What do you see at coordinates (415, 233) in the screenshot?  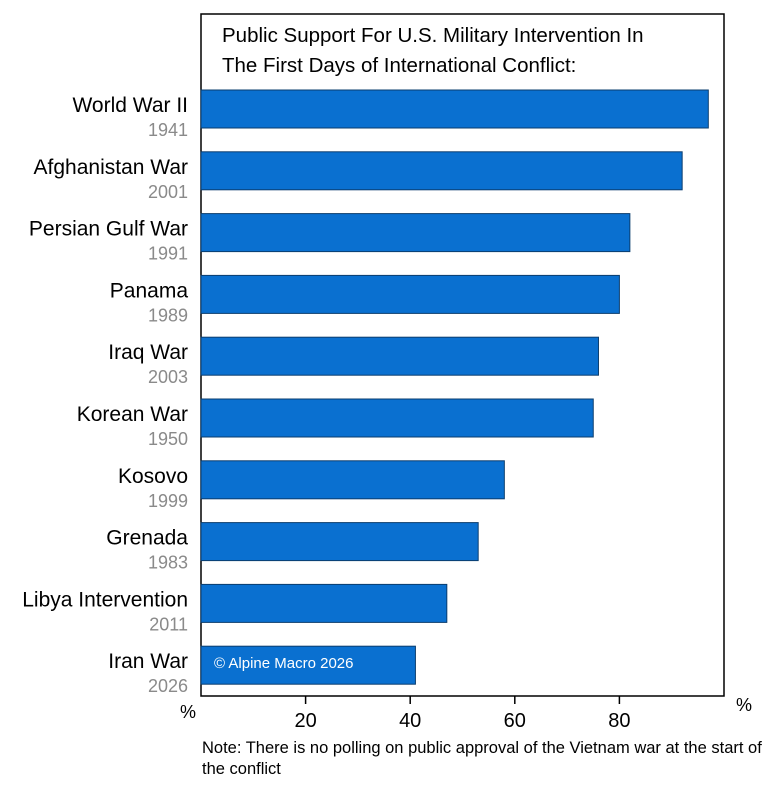 I see `bar-persian-gulf-war` at bounding box center [415, 233].